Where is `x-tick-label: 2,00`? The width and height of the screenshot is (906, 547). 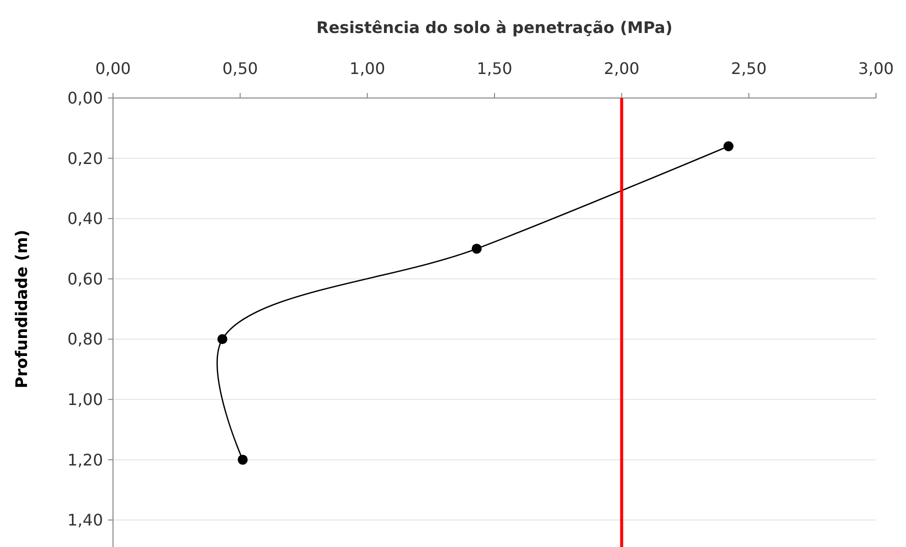
x-tick-label: 2,00 is located at coordinates (622, 68).